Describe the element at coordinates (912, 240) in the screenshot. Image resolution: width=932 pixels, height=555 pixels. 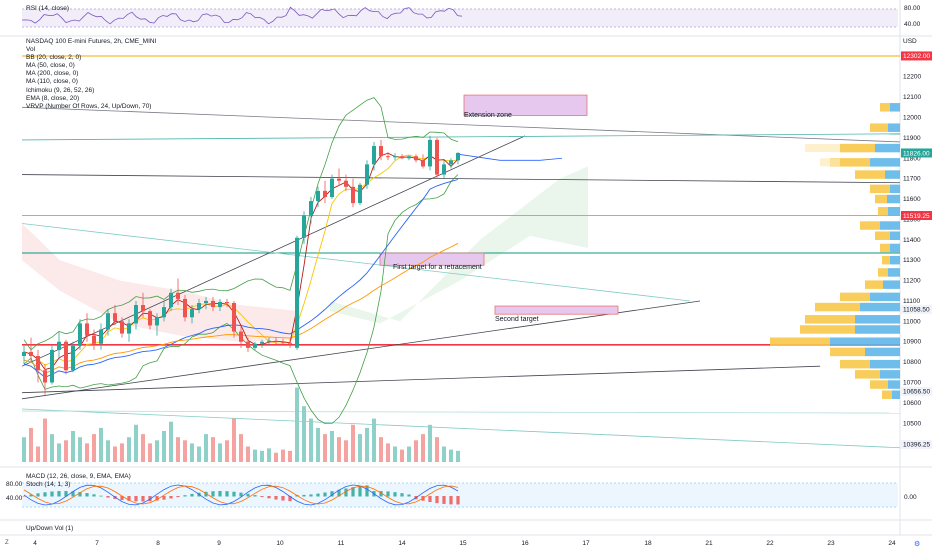
I see `y-tick-label: 11400` at that location.